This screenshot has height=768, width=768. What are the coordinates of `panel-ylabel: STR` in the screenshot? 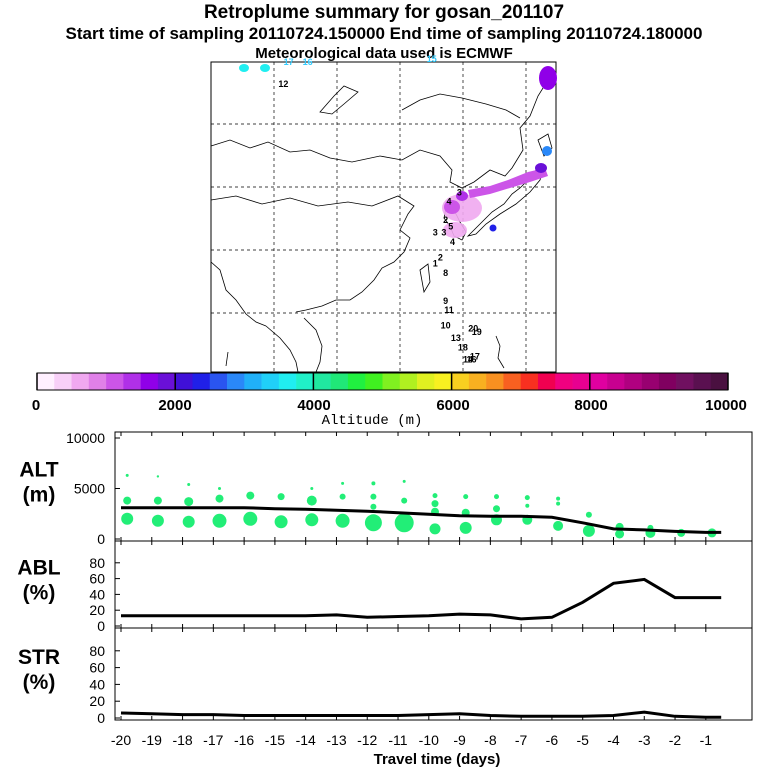 It's located at (39, 657).